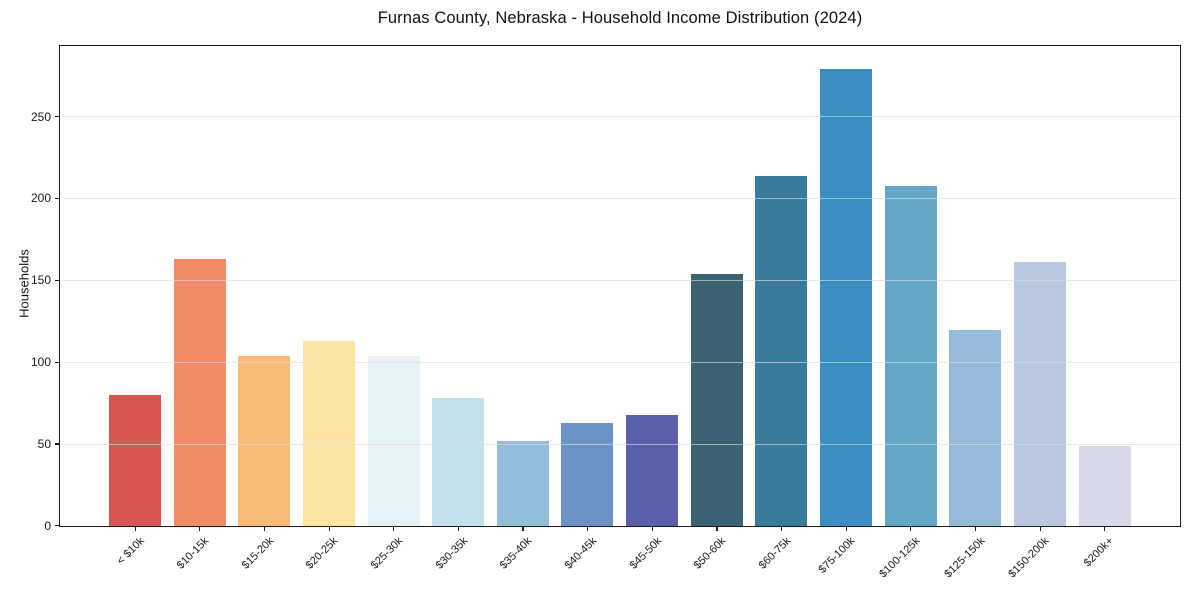 The image size is (1189, 590). What do you see at coordinates (393, 440) in the screenshot?
I see `bar-$25-30k` at bounding box center [393, 440].